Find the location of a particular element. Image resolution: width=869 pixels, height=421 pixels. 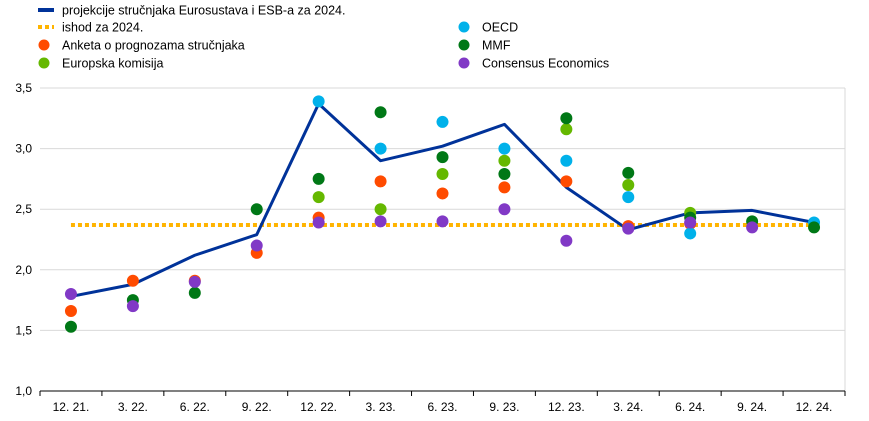

x-tick-label: 9. 22. is located at coordinates (257, 407).